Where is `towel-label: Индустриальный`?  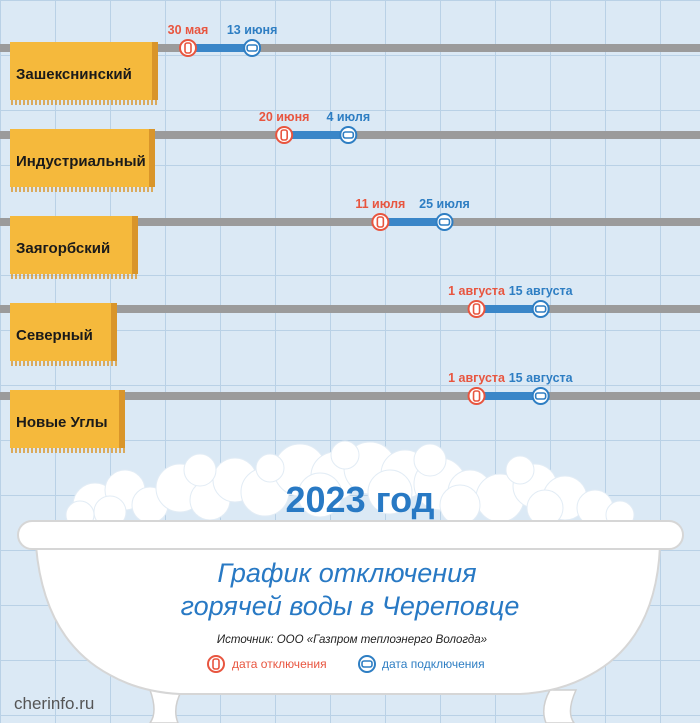 towel-label: Индустриальный is located at coordinates (82, 160).